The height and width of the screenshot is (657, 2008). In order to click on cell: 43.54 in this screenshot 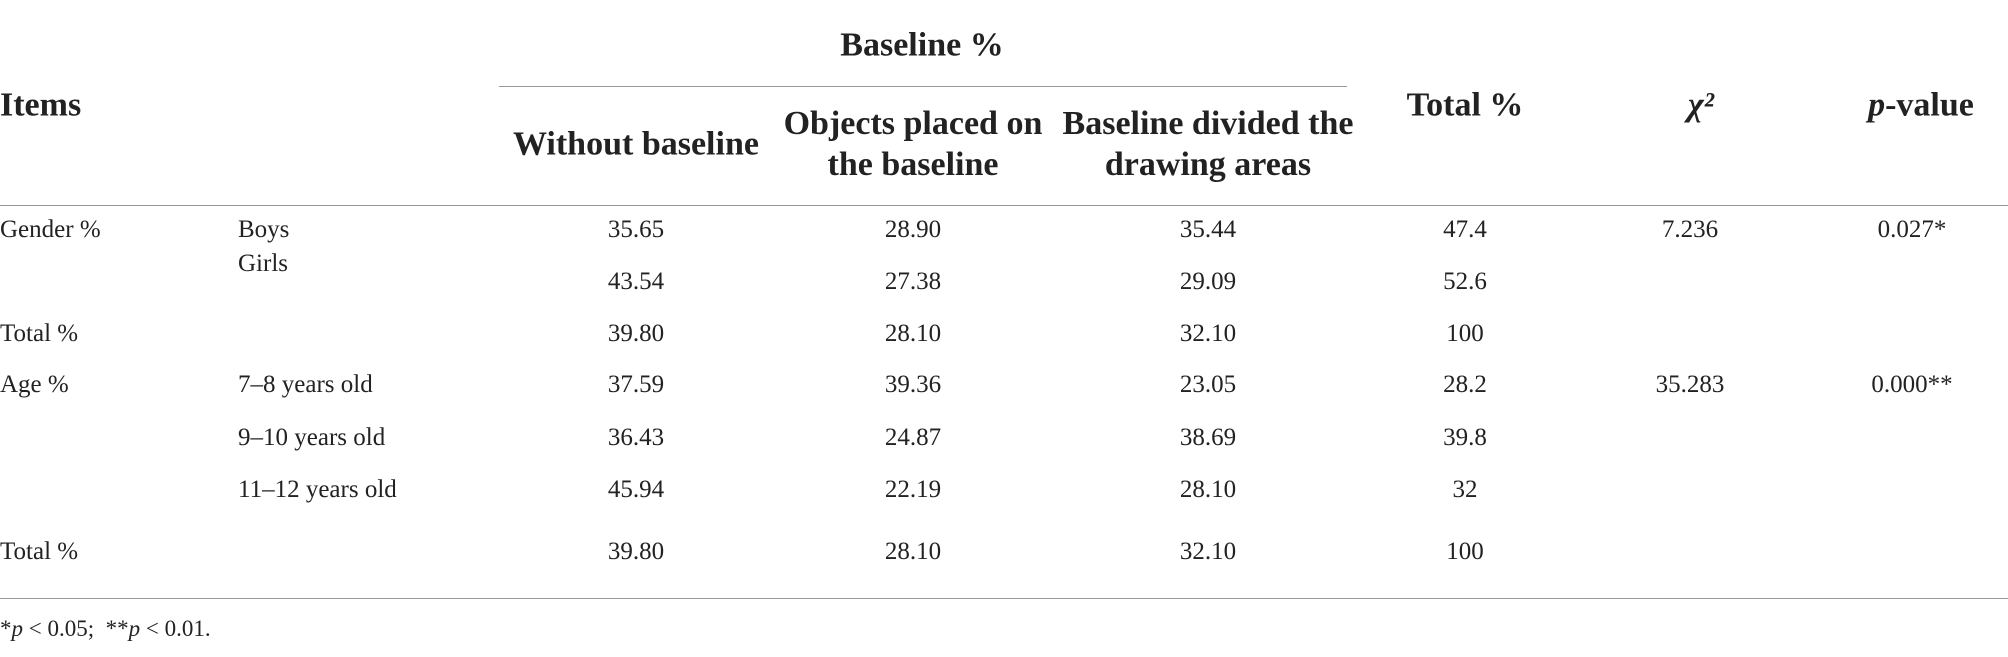, I will do `click(636, 281)`.